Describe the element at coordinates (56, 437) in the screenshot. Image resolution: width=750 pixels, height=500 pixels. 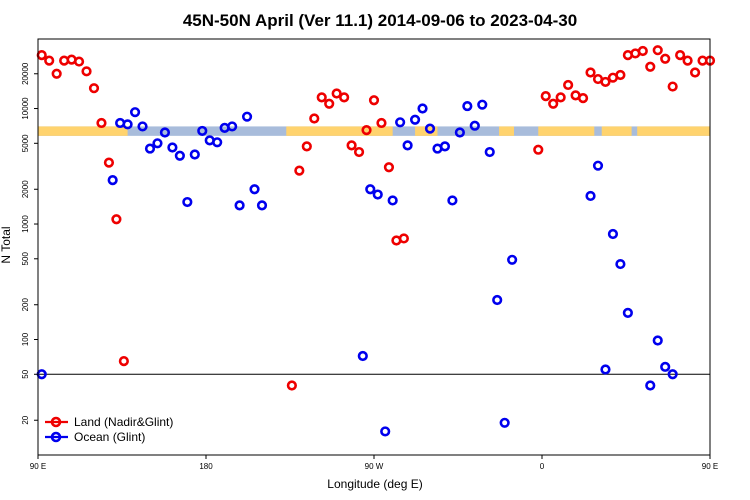
I see `legend-ocean-marker` at that location.